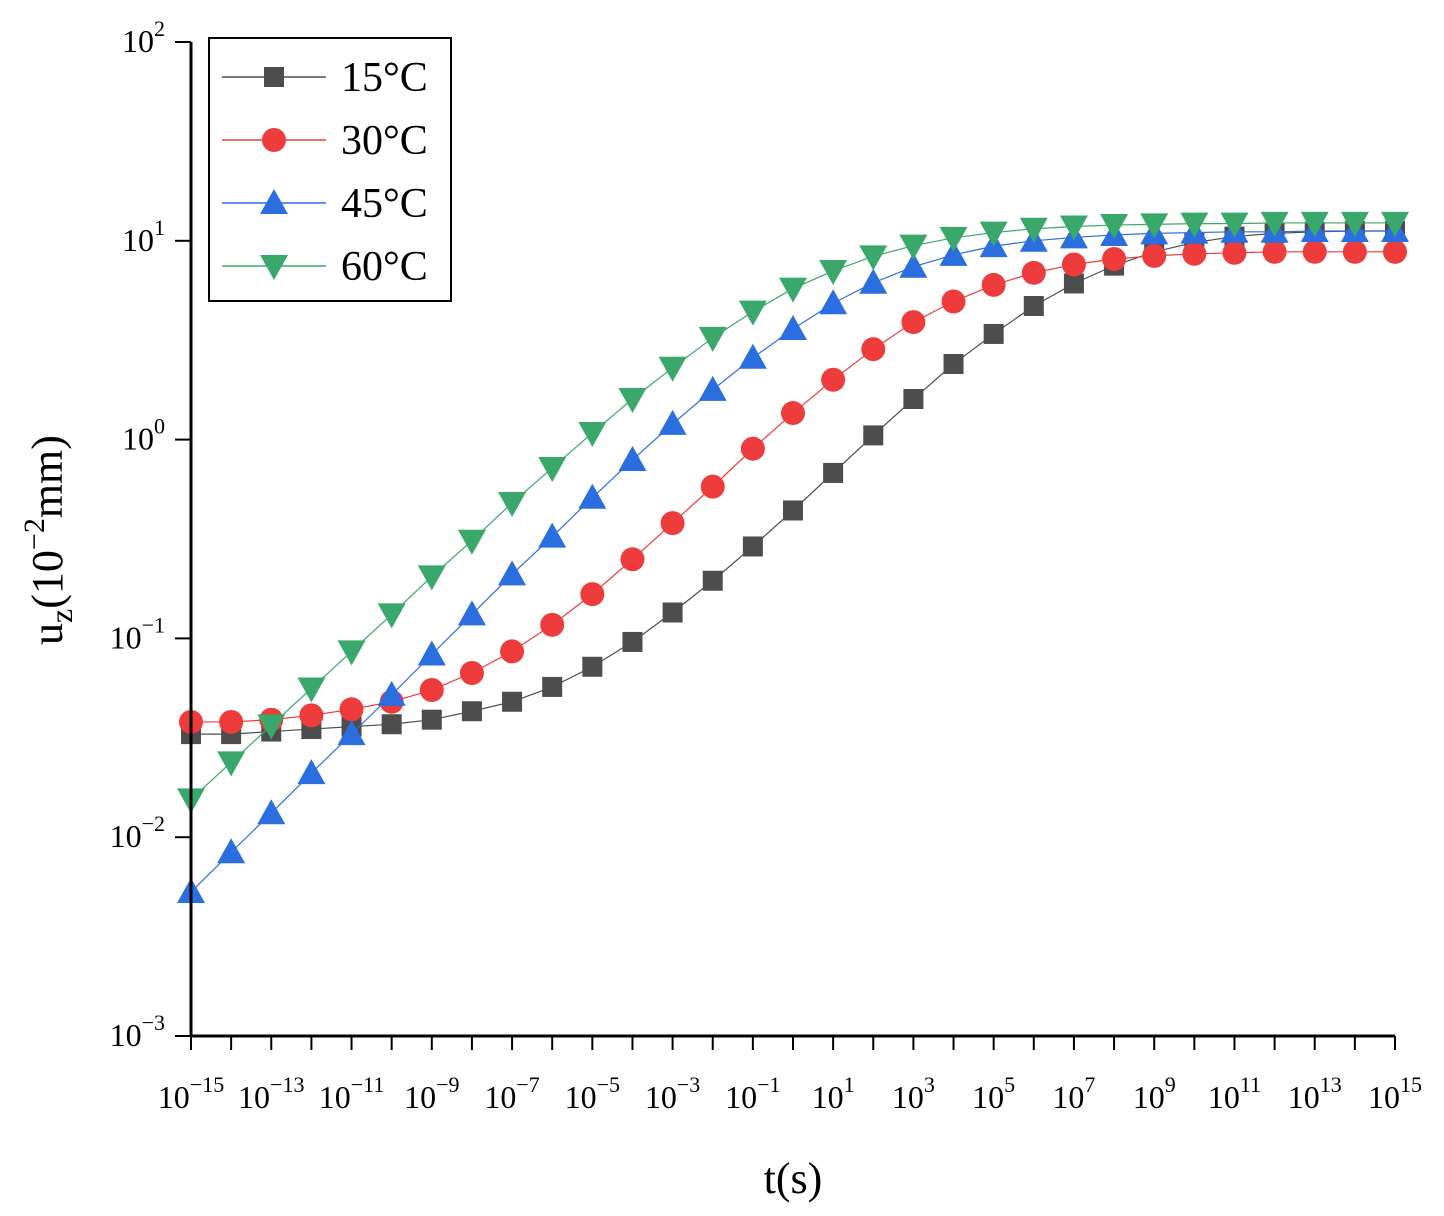 The height and width of the screenshot is (1216, 1444). I want to click on x-tick-label: 10¹⁵, so click(1395, 1093).